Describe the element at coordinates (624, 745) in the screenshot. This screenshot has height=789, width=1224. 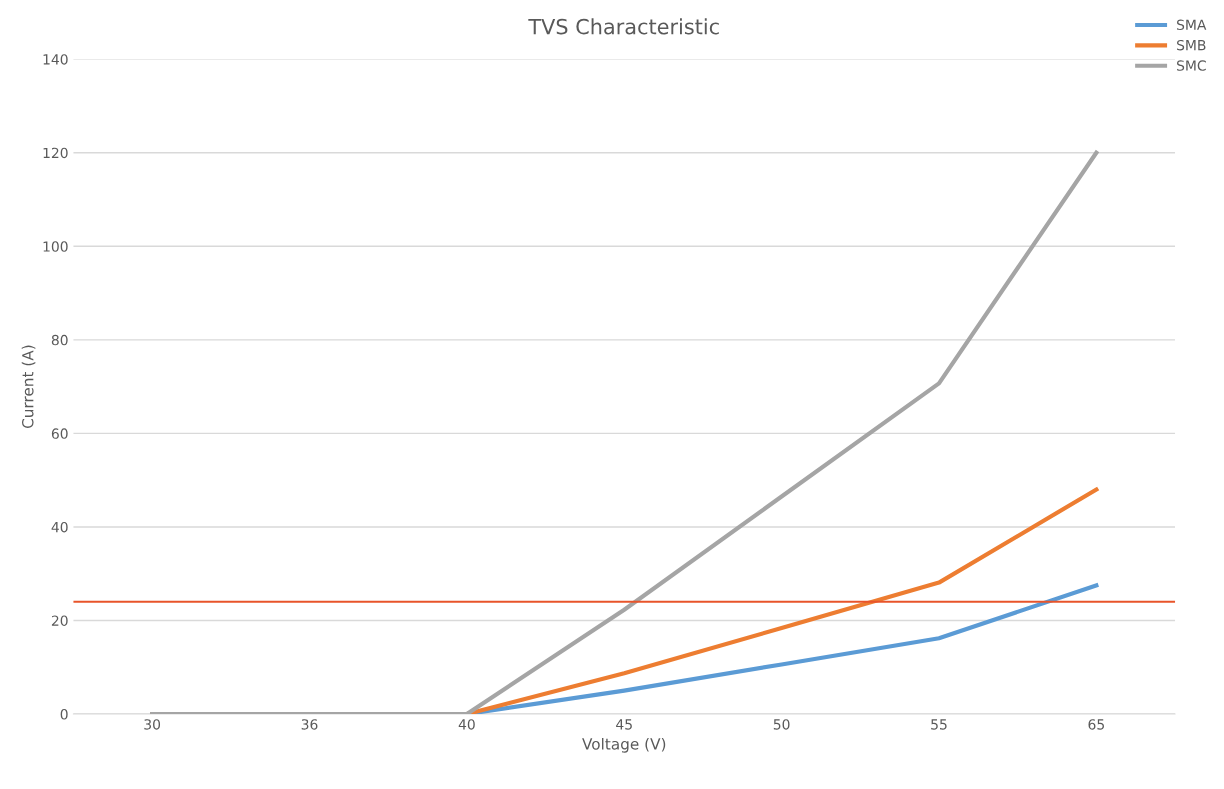
I see `x-axis-title: Voltage (V)` at that location.